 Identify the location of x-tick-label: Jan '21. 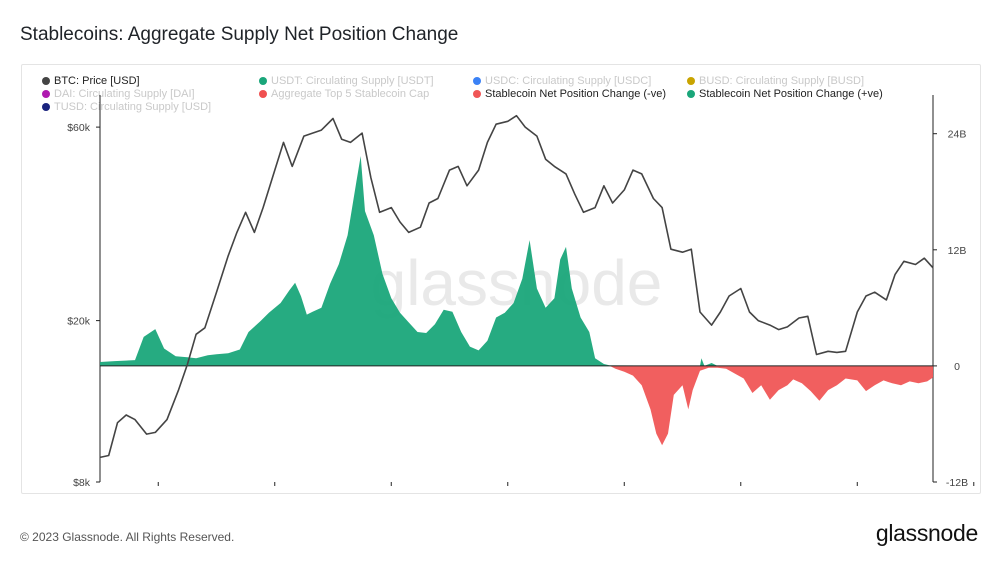
(275, 492).